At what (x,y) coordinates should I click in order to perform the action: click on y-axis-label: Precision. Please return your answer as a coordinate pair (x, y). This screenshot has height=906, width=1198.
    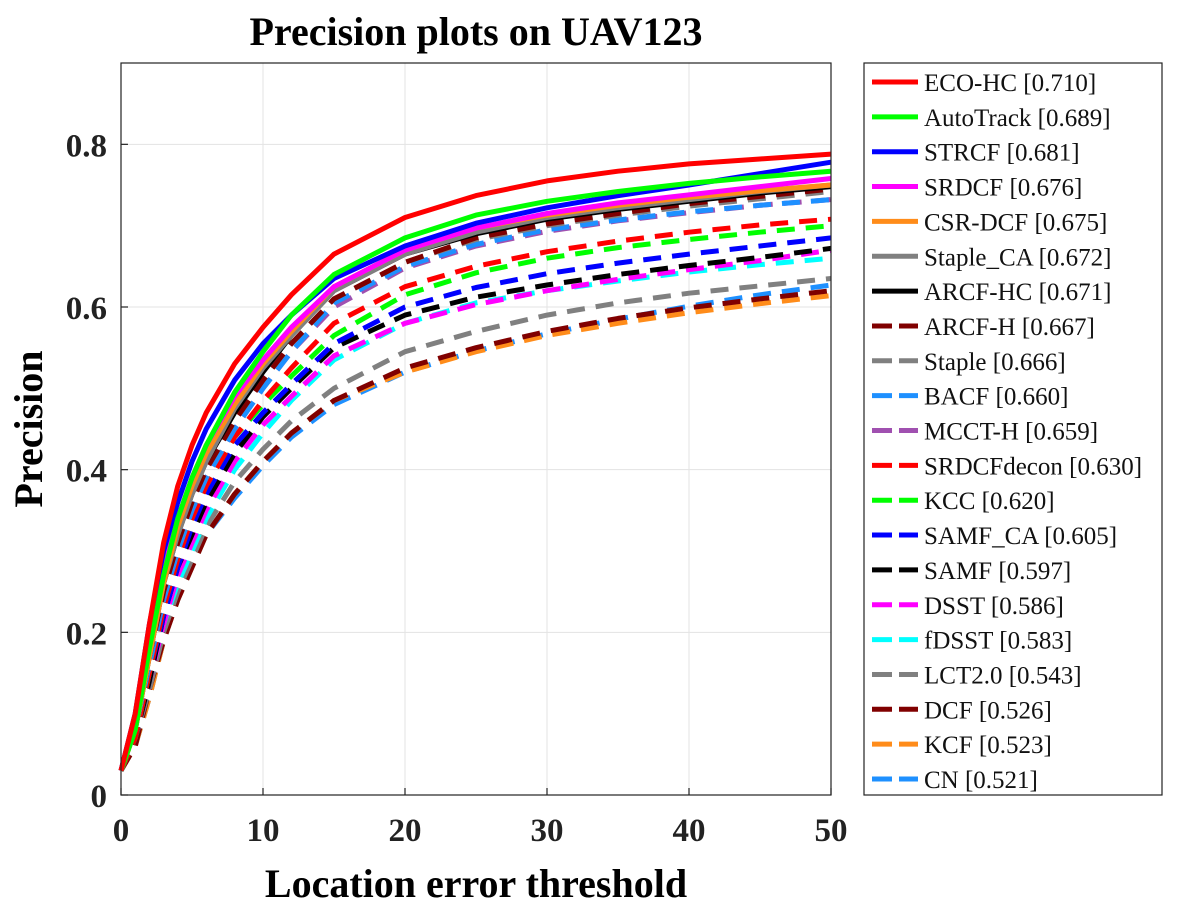
    Looking at the image, I should click on (28, 428).